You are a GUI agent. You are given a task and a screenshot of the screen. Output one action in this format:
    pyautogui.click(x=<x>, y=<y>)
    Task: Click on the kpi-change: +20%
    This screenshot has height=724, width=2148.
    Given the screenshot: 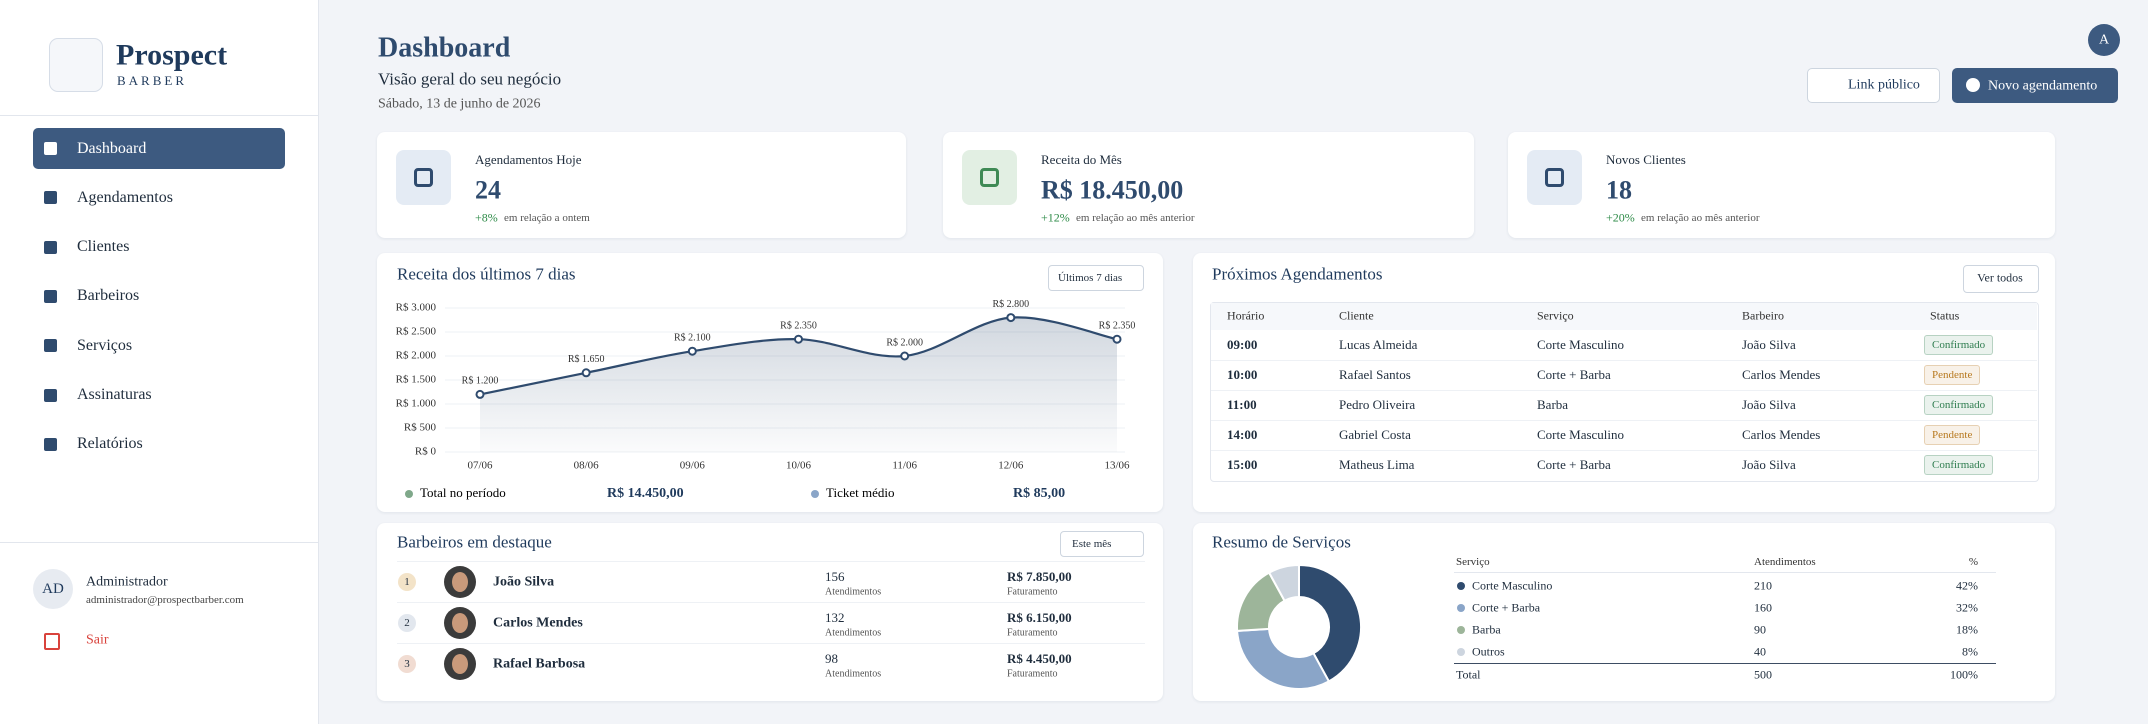 What is the action you would take?
    pyautogui.click(x=1620, y=217)
    